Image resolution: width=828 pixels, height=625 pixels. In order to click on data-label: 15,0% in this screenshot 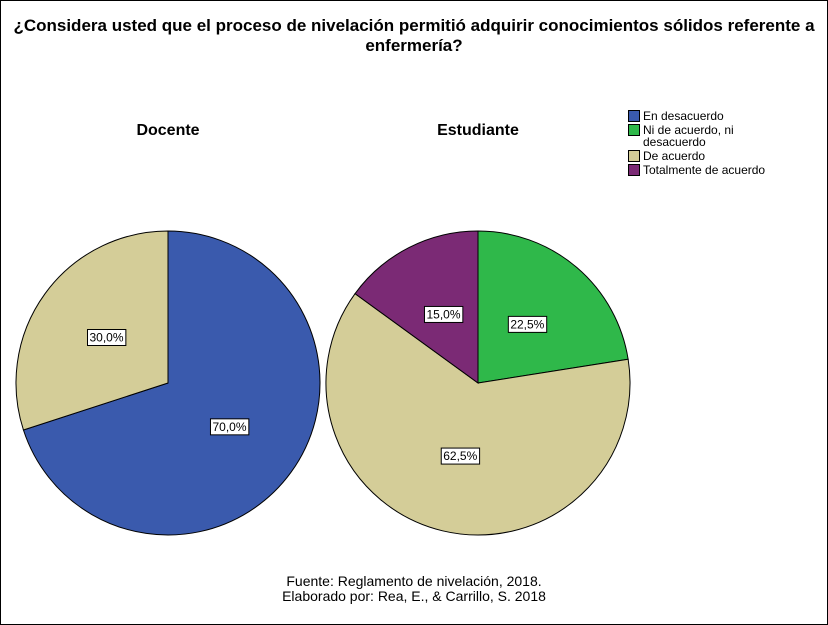, I will do `click(443, 314)`.